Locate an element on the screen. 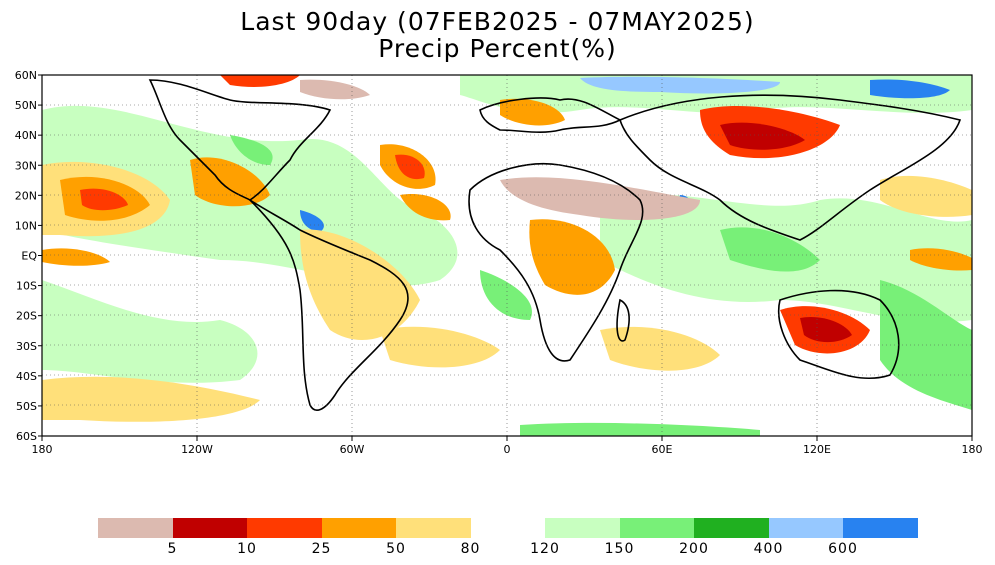 Image resolution: width=995 pixels, height=565 pixels. longitude-tick-label: 60E is located at coordinates (662, 449).